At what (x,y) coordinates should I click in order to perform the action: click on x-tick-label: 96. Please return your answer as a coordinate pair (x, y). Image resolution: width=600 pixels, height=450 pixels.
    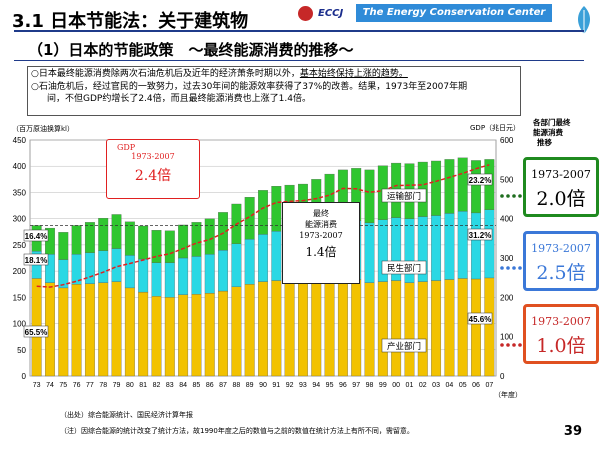
    Looking at the image, I should click on (343, 385).